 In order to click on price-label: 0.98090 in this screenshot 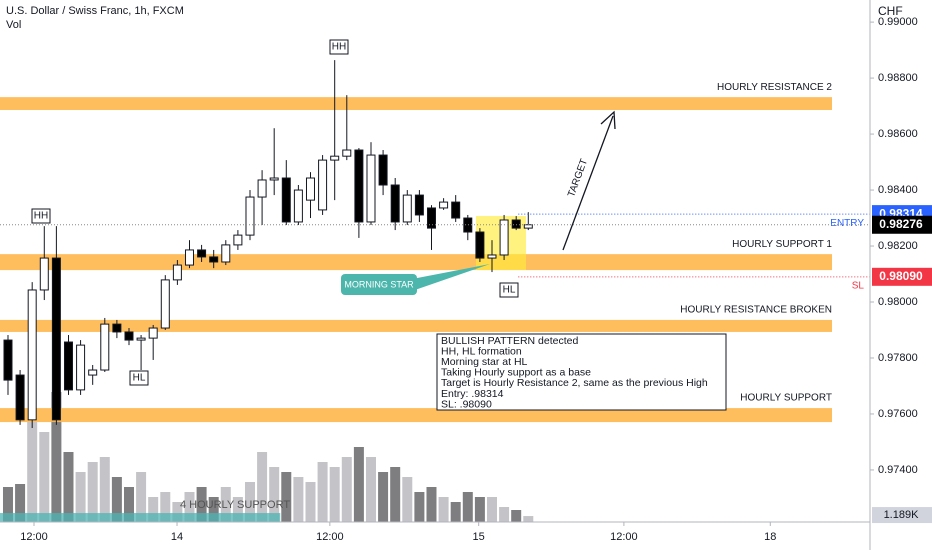, I will do `click(901, 276)`.